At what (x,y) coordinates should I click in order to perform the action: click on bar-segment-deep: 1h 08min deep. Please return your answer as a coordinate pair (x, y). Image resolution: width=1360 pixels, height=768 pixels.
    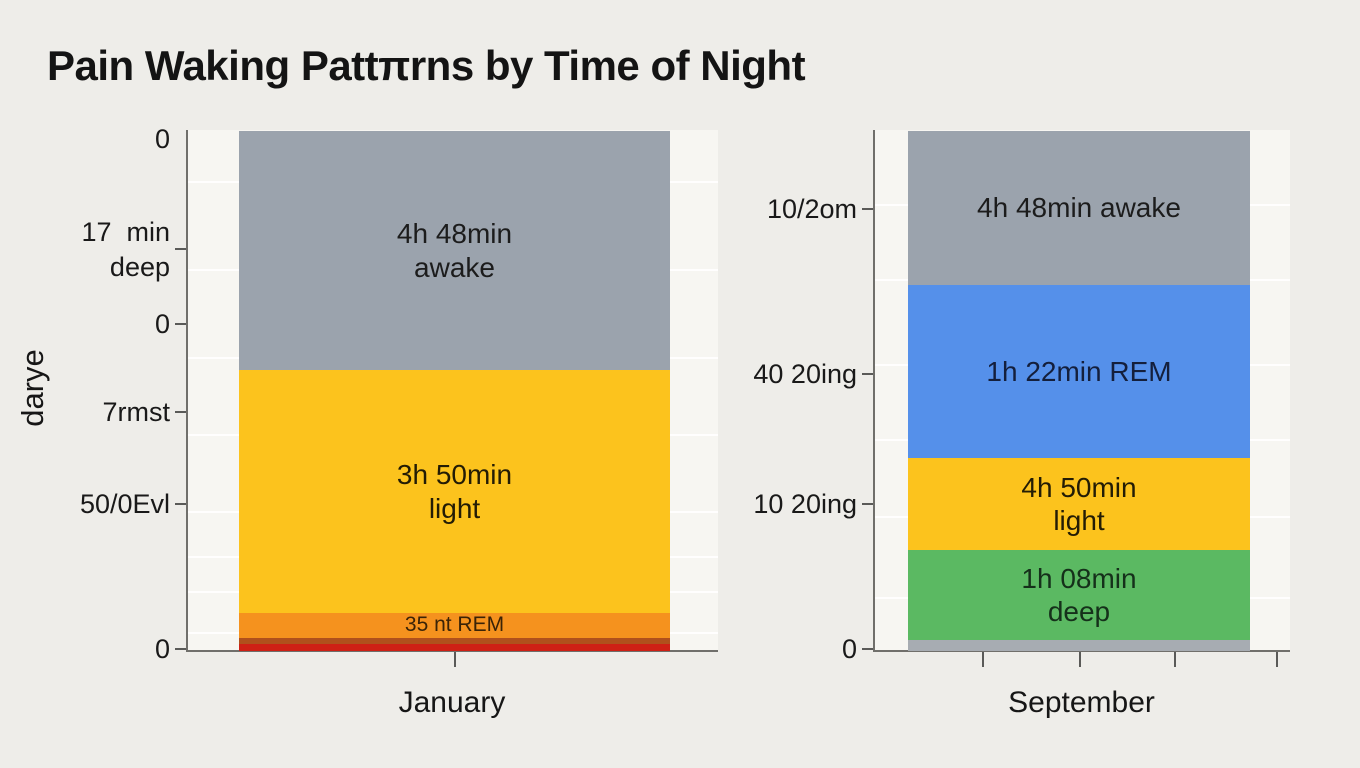
    Looking at the image, I should click on (1079, 595).